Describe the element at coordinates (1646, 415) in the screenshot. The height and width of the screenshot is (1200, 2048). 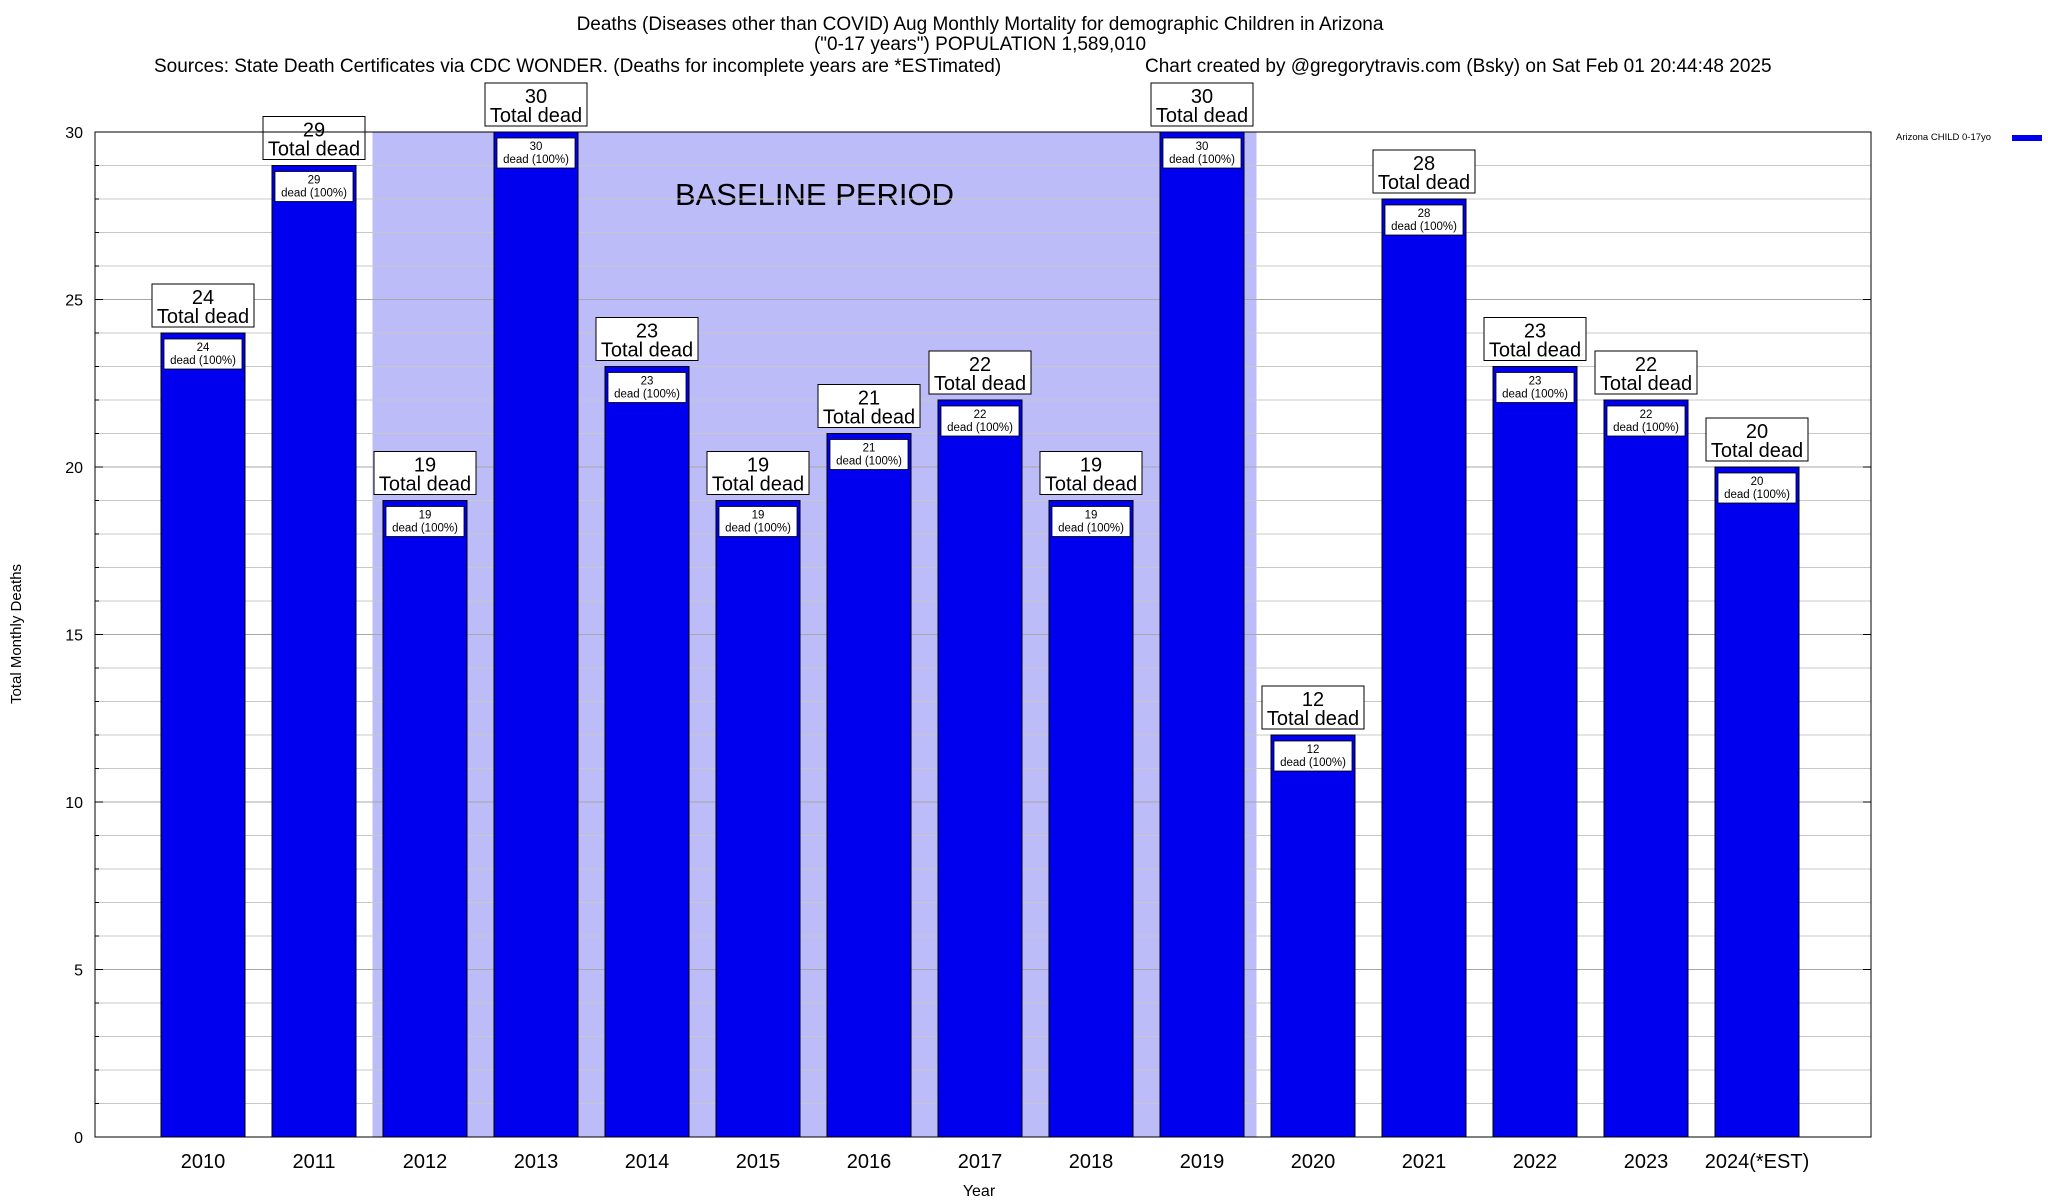
I see `bar-inner-value: 22` at that location.